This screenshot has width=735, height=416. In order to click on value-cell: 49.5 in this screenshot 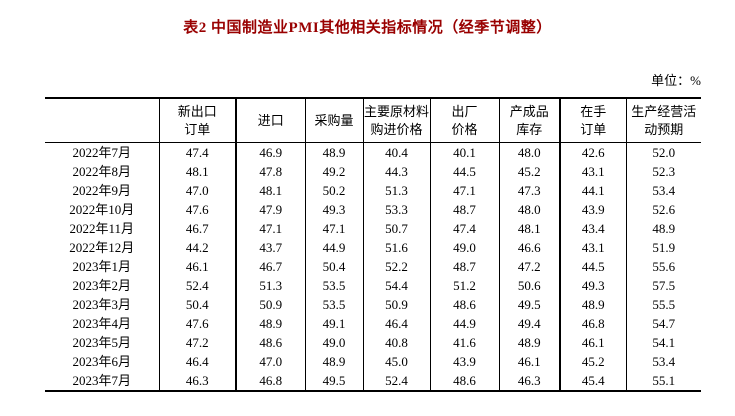, I will do `click(333, 381)`.